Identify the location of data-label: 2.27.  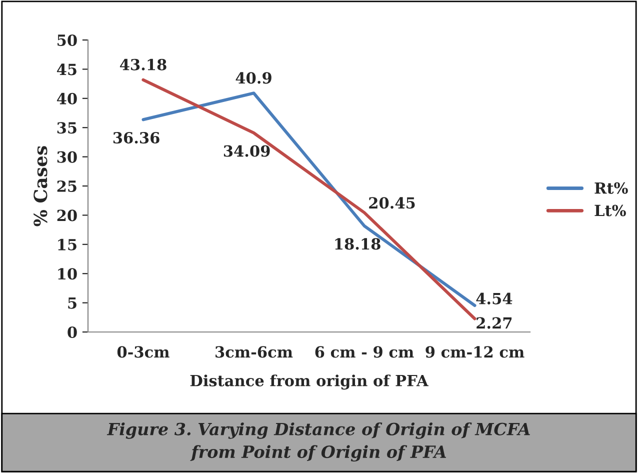
(494, 323).